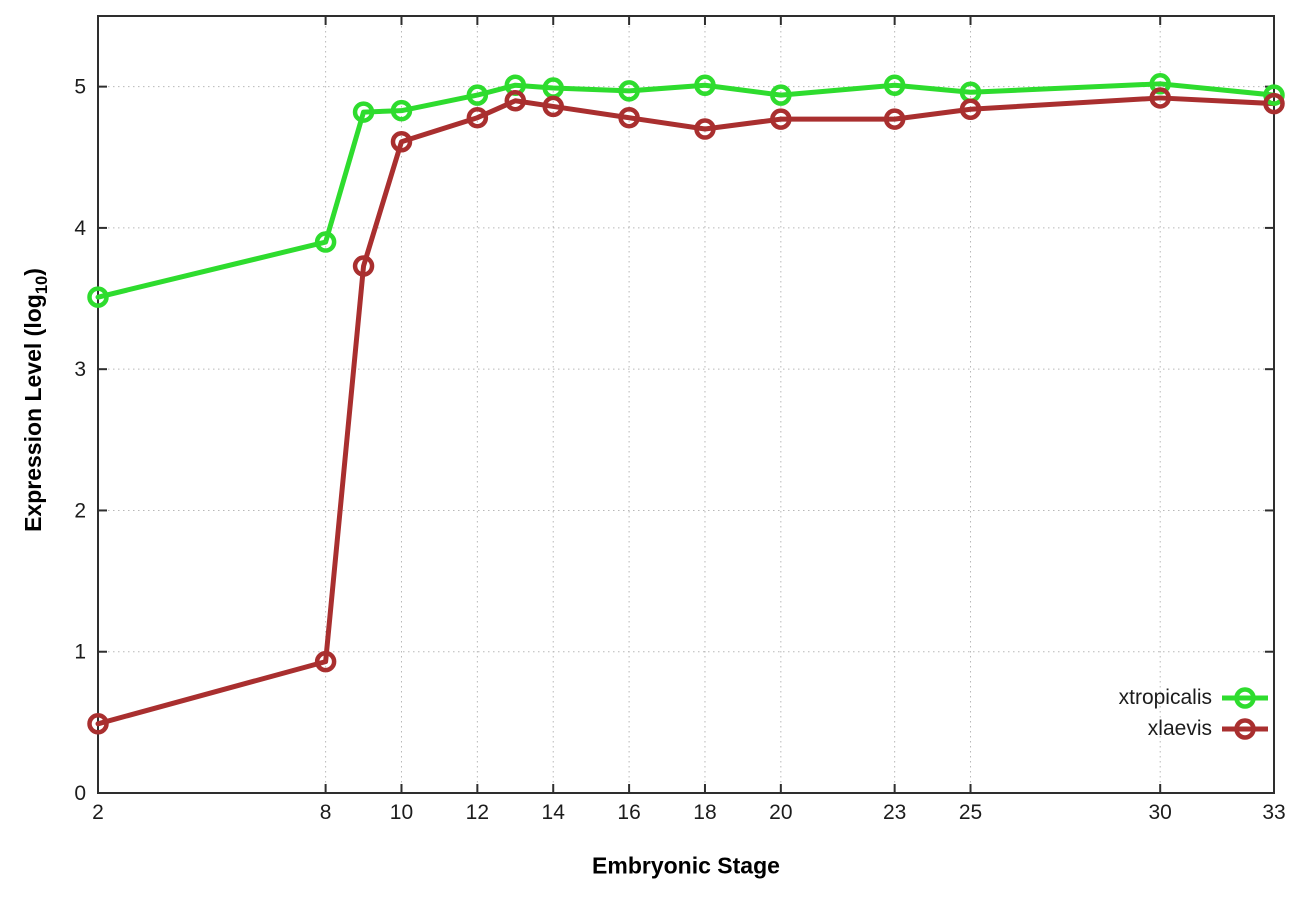 The height and width of the screenshot is (907, 1296). What do you see at coordinates (33, 272) in the screenshot?
I see `y-axis-title-close: )` at bounding box center [33, 272].